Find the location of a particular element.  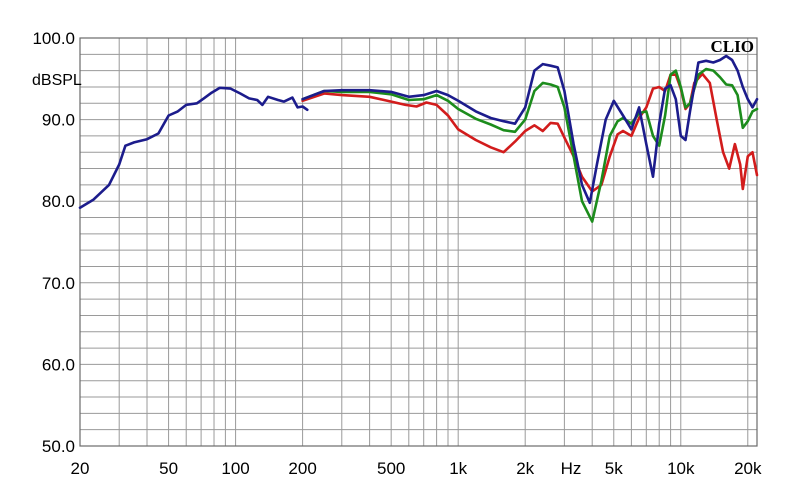

y-tick-label: 100.0 is located at coordinates (53, 38).